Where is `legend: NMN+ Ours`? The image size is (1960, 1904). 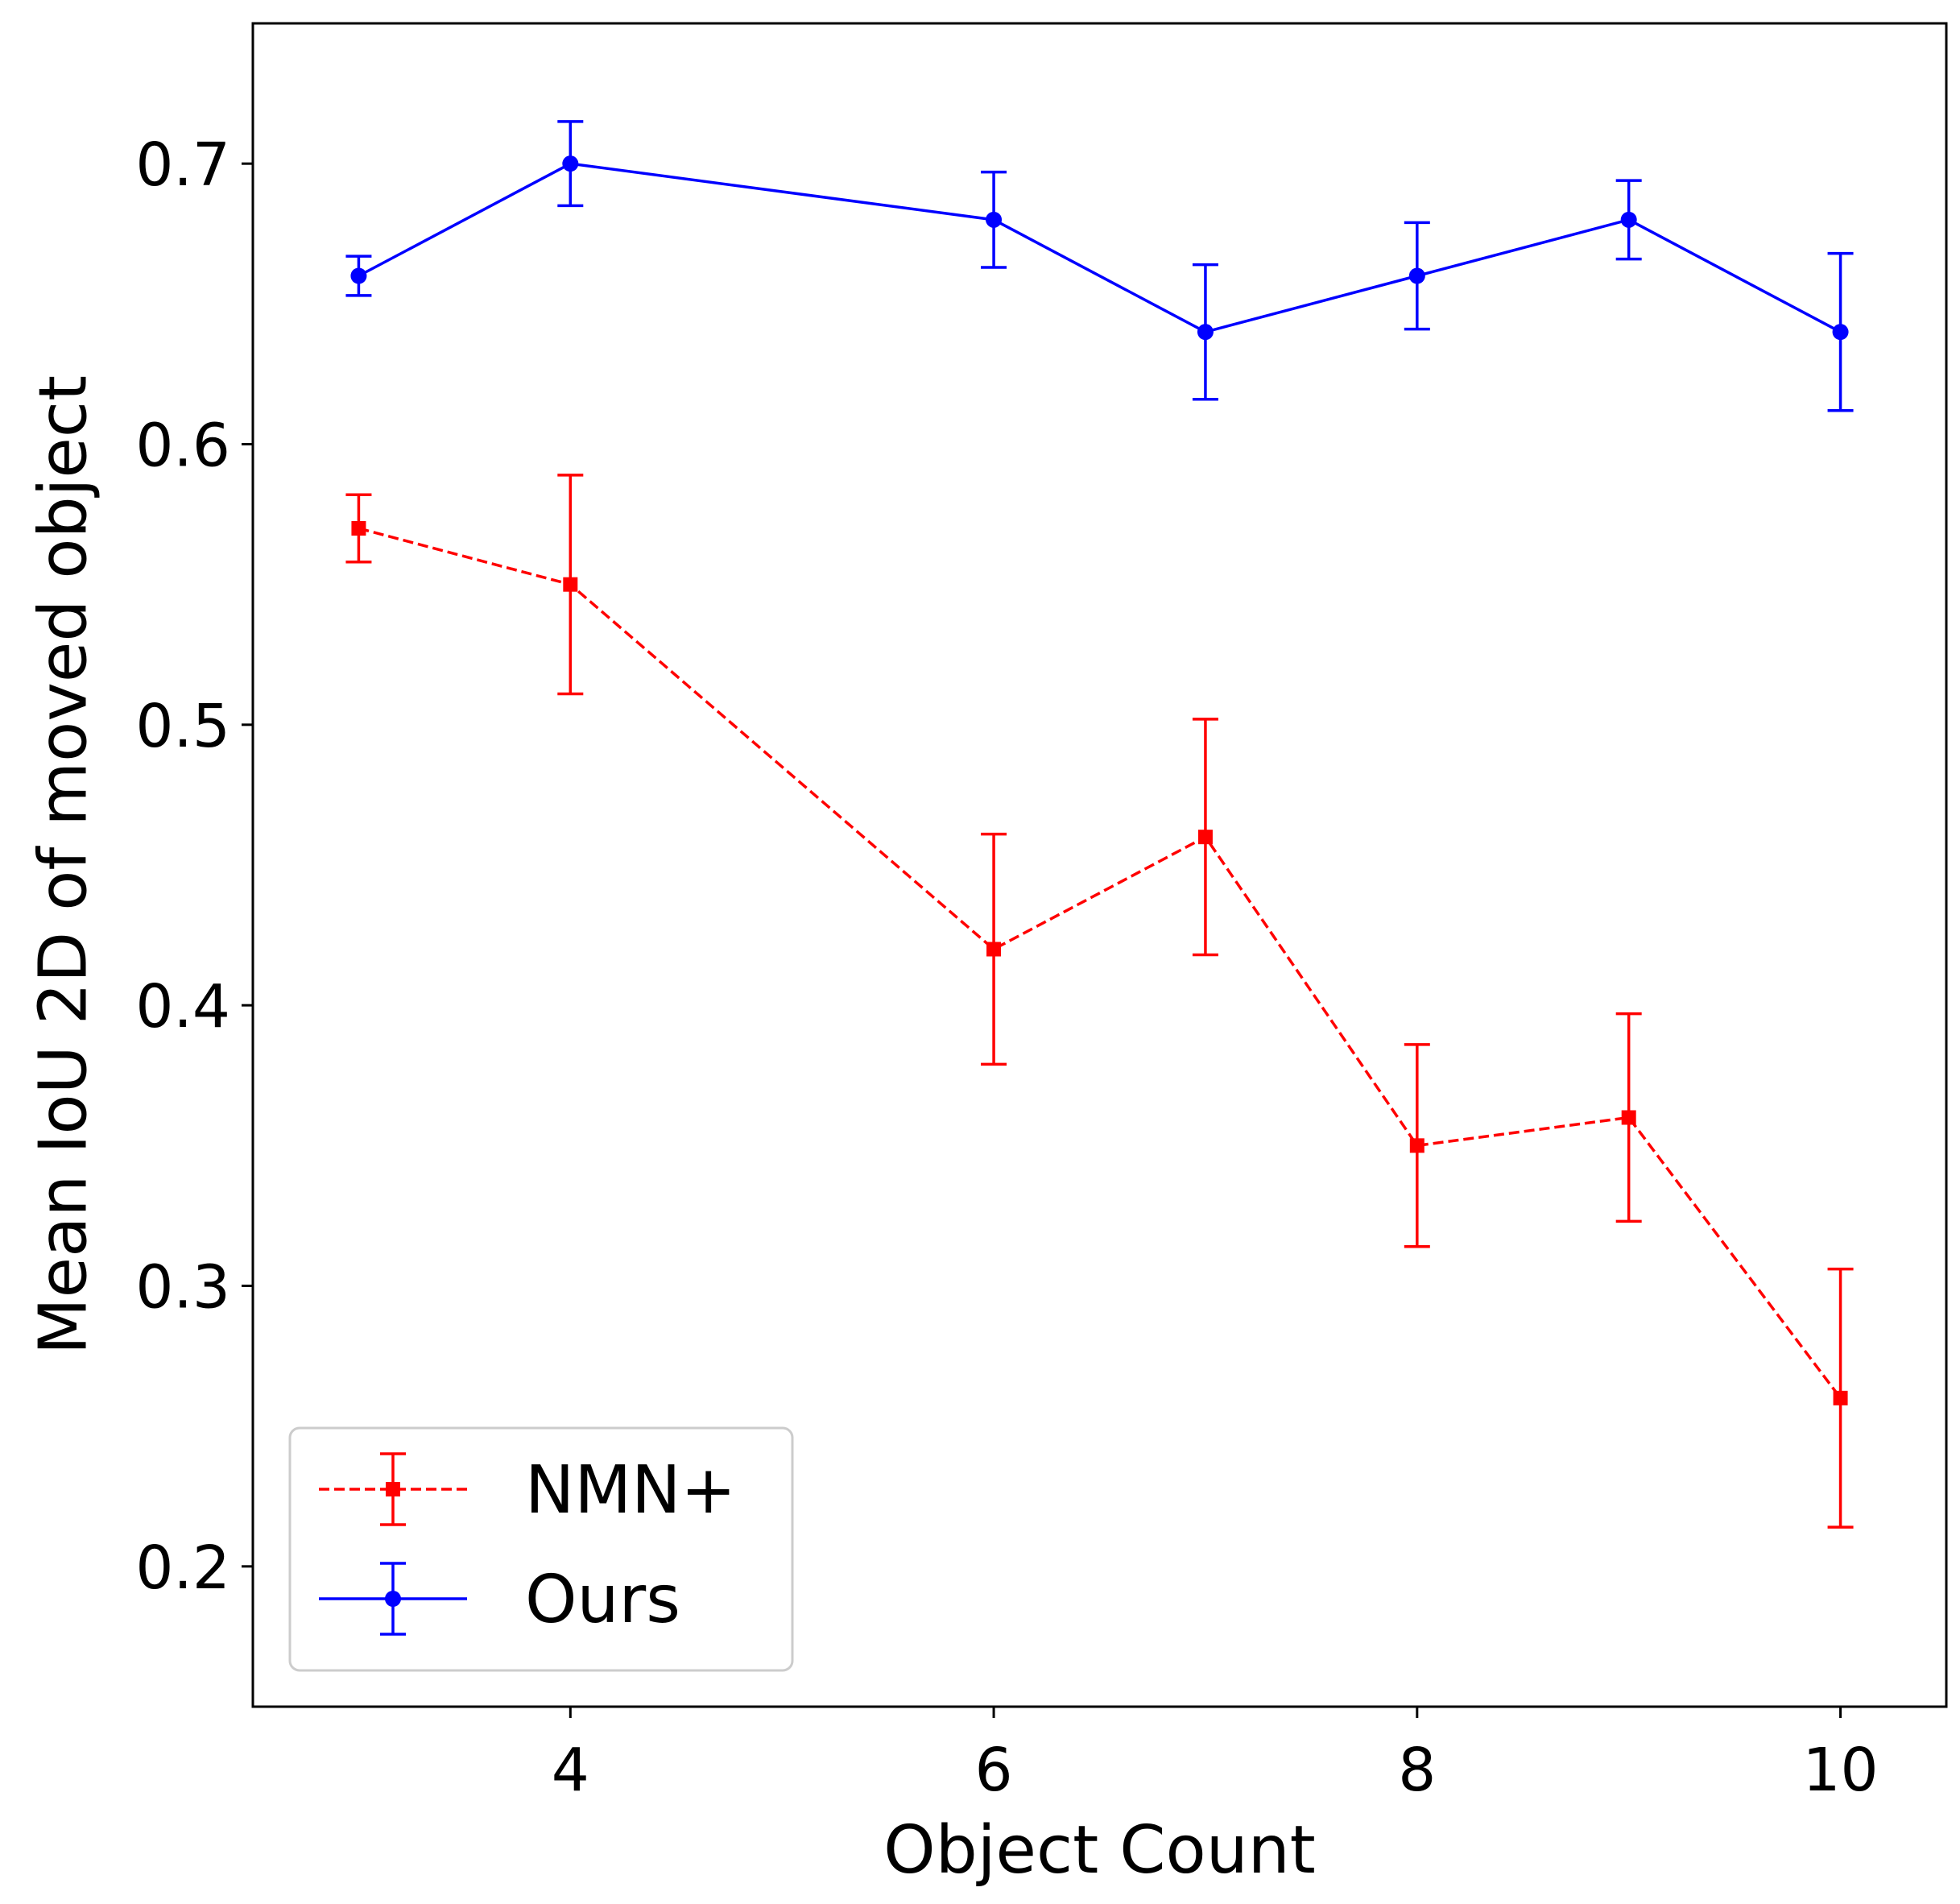
legend: NMN+ Ours is located at coordinates (541, 1549).